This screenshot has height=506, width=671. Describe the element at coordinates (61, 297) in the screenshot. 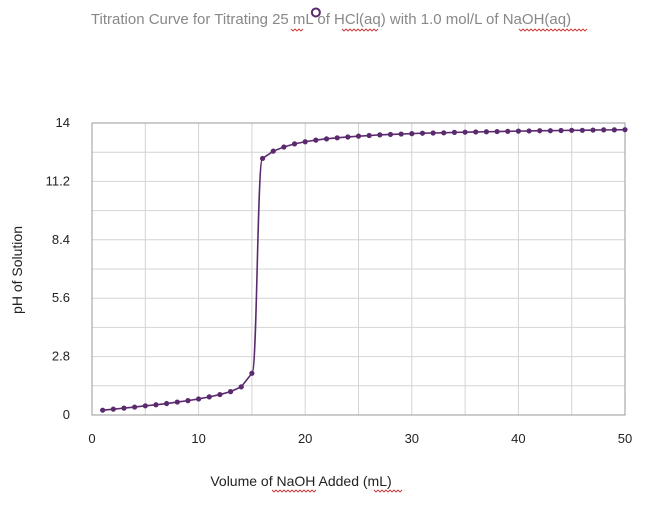

I see `y-tick-label: 5.6` at that location.